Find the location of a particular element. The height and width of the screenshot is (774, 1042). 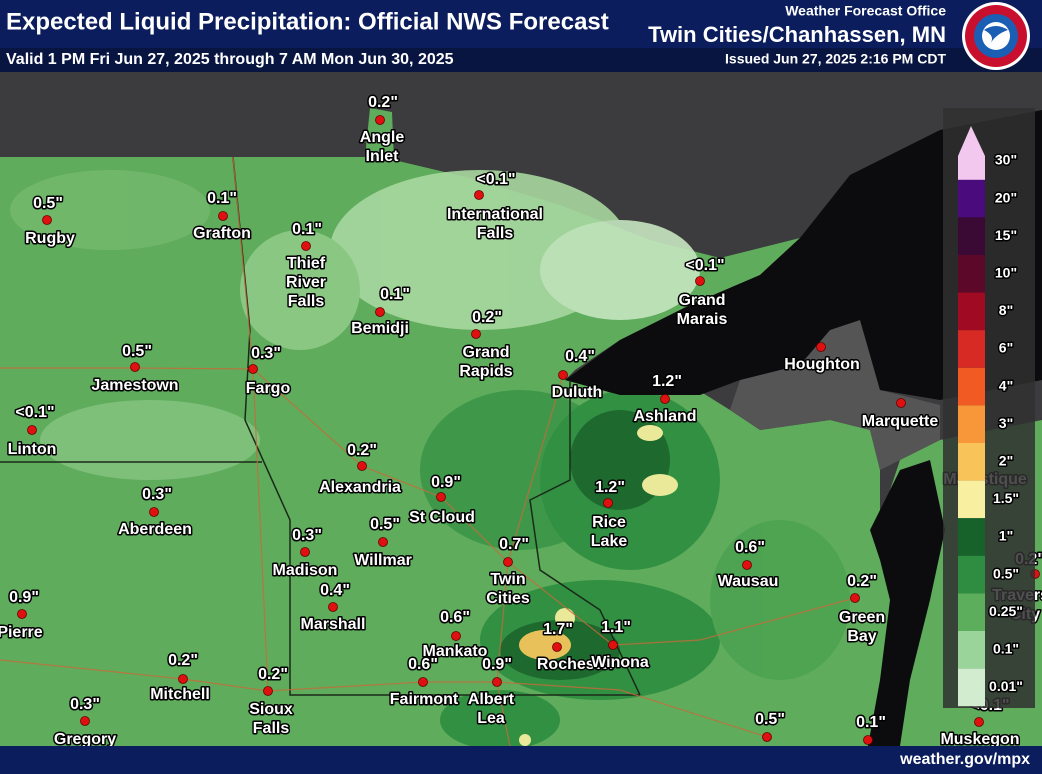

legend-arrow is located at coordinates (971, 153).